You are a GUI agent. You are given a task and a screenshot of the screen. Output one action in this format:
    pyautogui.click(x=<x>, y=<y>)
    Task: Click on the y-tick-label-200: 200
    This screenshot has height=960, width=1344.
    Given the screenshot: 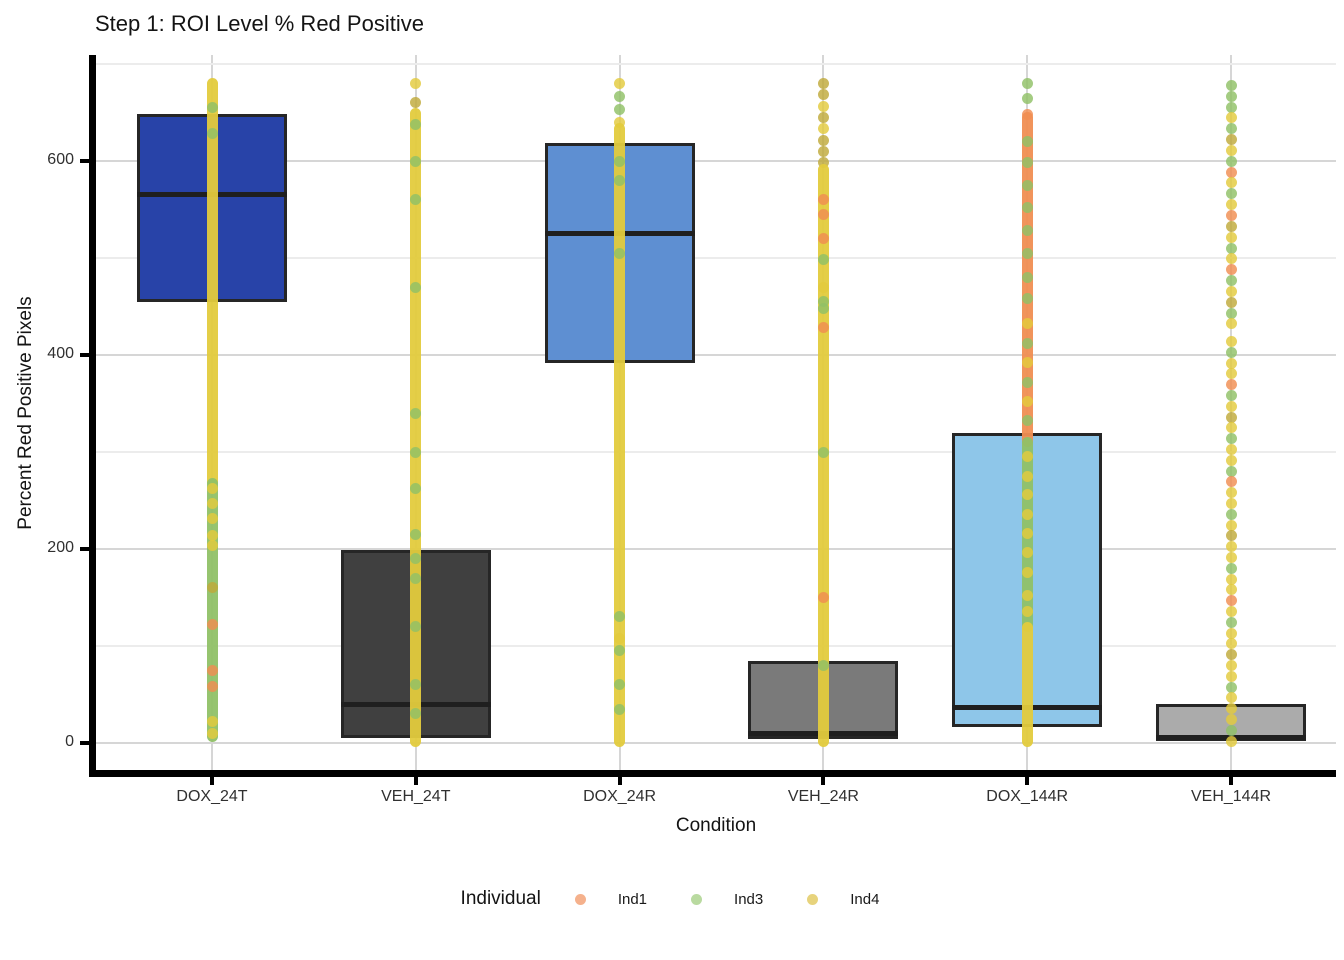 What is the action you would take?
    pyautogui.click(x=60, y=547)
    